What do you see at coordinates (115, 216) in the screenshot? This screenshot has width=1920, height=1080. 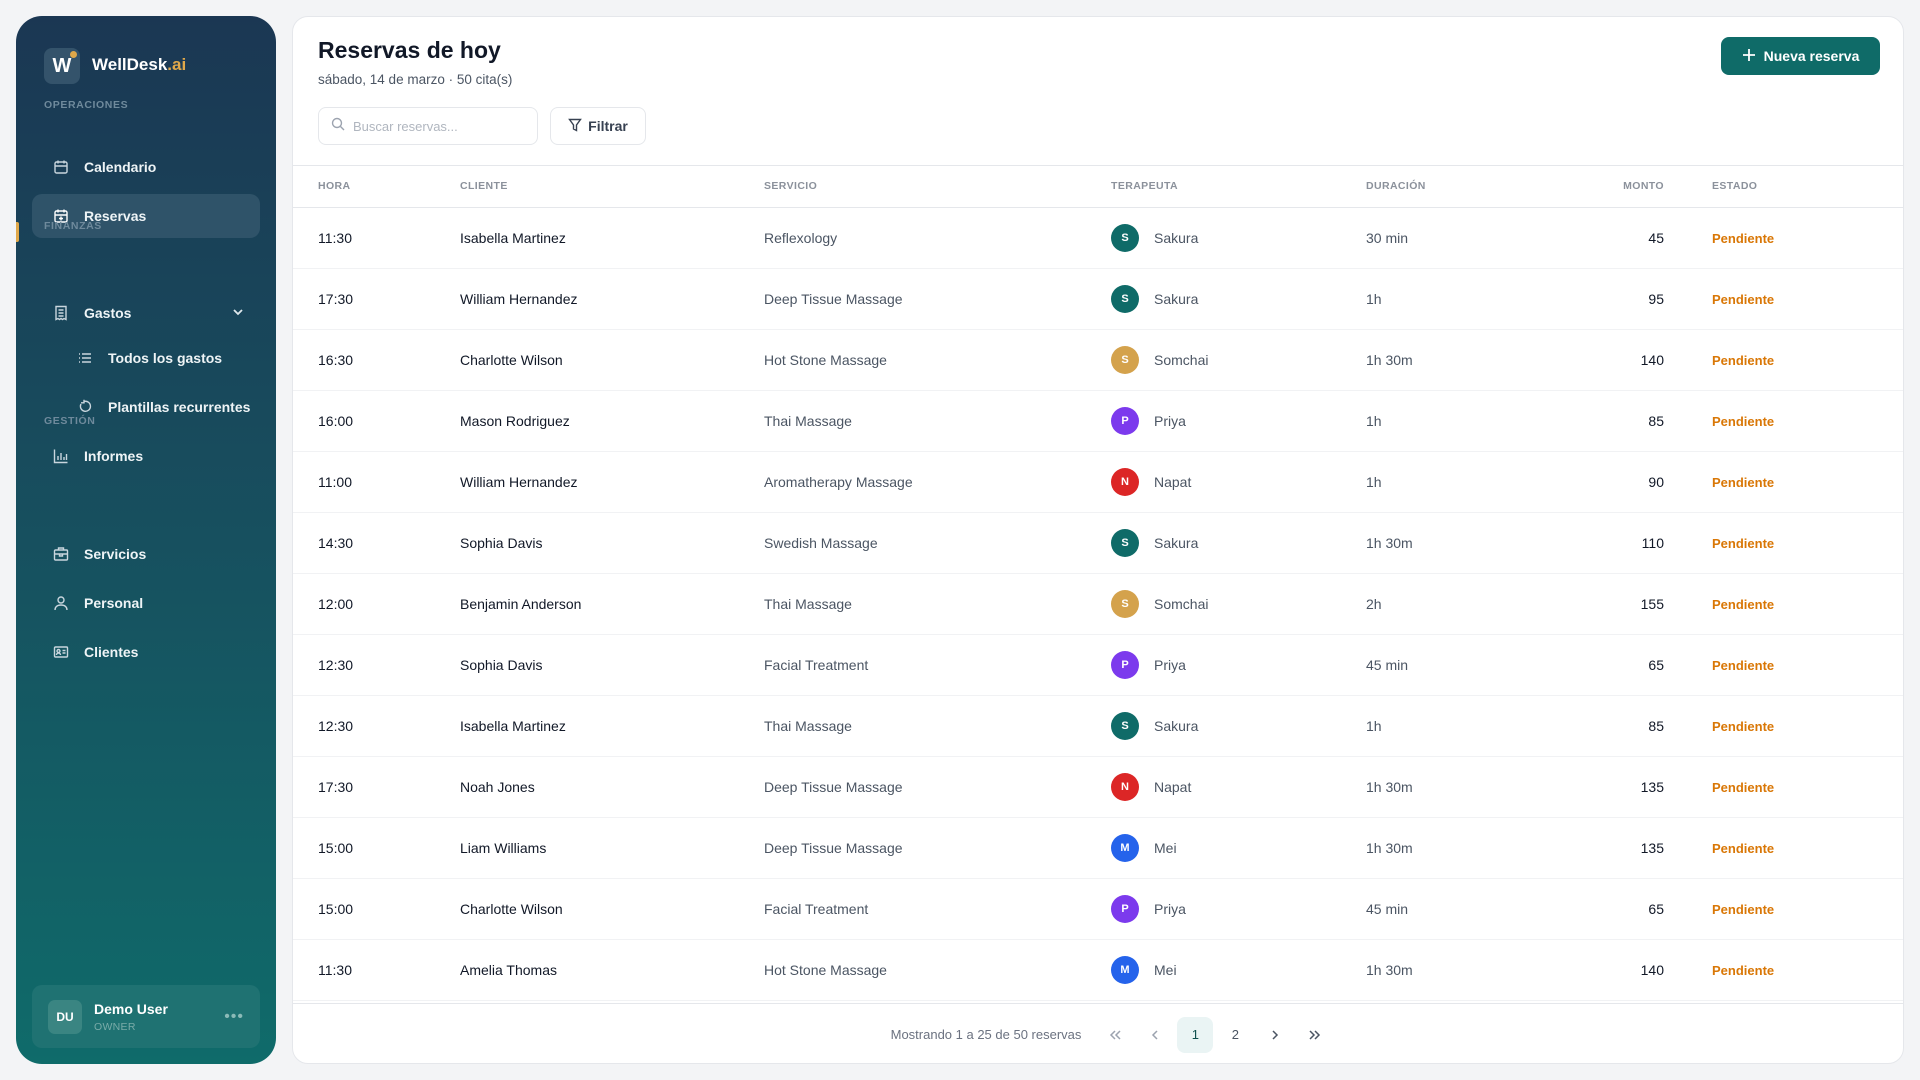 I see `sidebar-item-label: Reservas` at bounding box center [115, 216].